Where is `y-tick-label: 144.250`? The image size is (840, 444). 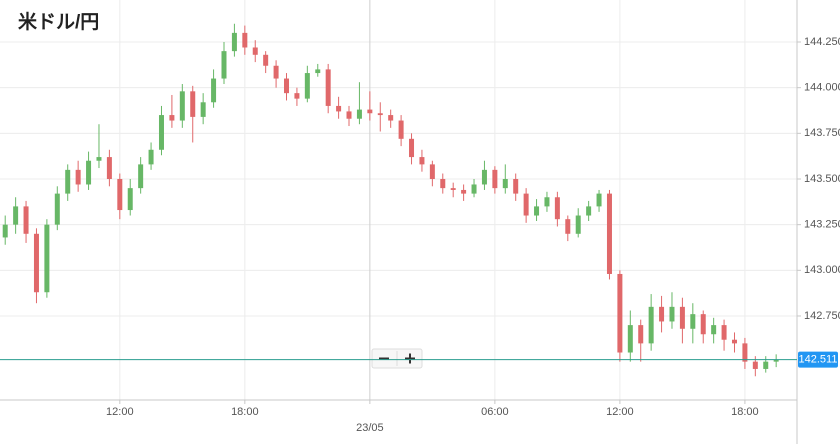 y-tick-label: 144.250 is located at coordinates (822, 42).